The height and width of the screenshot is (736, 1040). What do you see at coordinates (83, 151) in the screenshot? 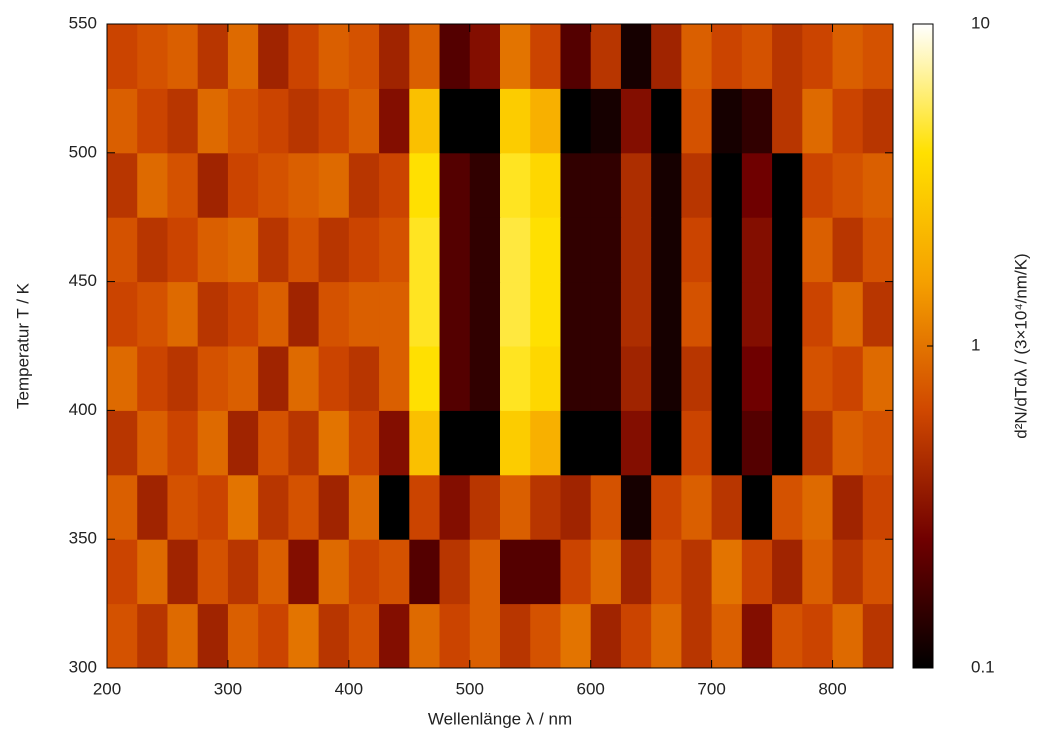
I see `y-tick-label: 500` at bounding box center [83, 151].